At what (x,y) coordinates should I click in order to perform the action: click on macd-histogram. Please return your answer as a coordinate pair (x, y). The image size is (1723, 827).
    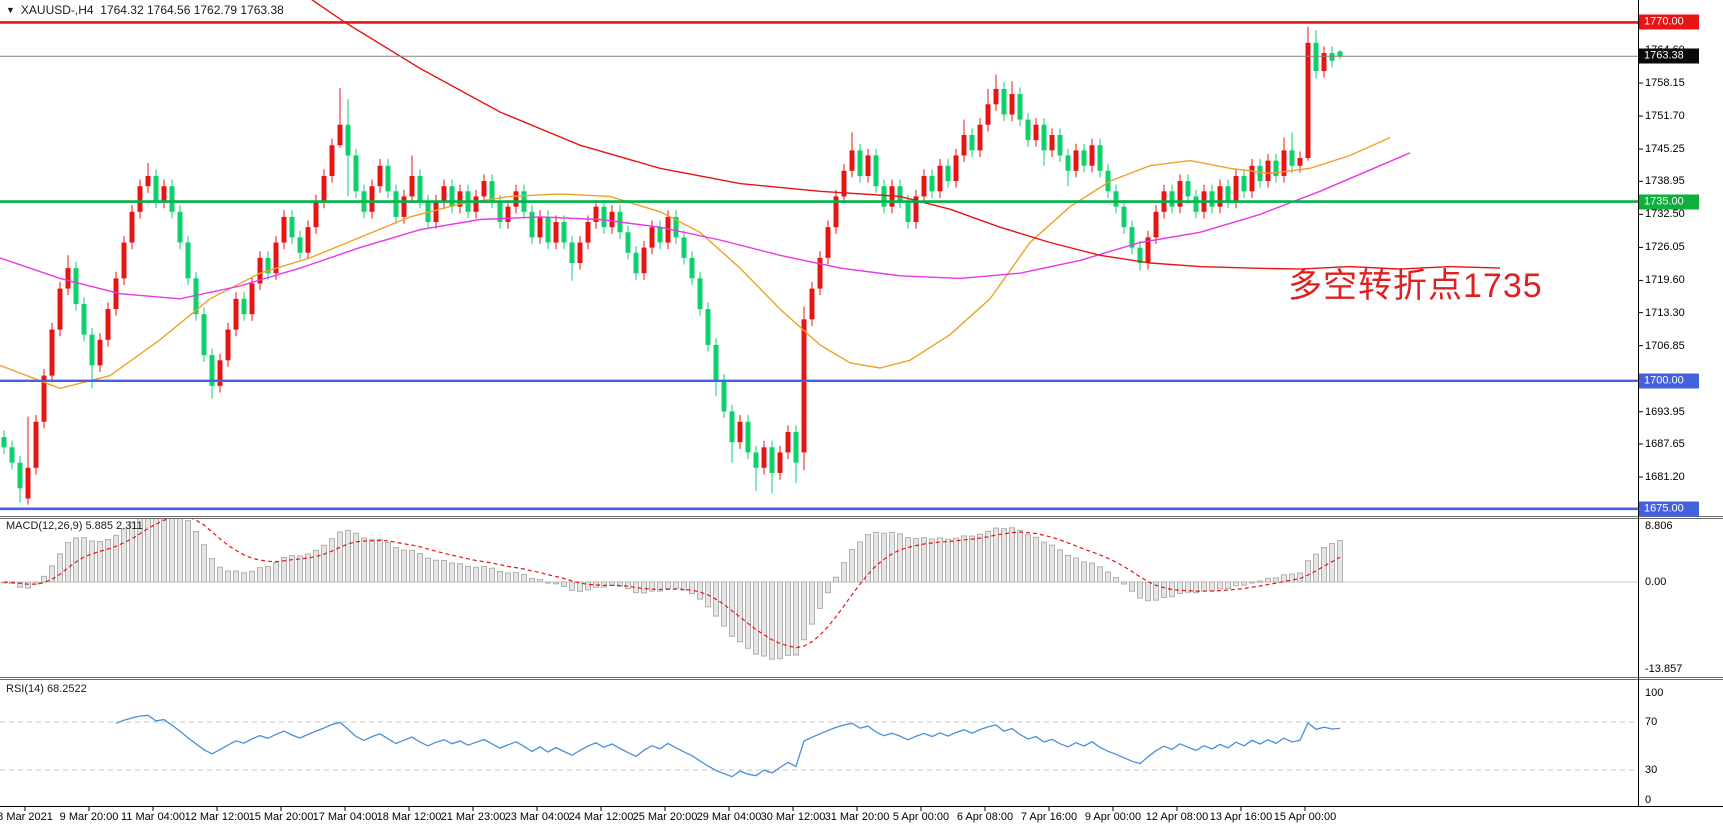
    Looking at the image, I should click on (672, 589).